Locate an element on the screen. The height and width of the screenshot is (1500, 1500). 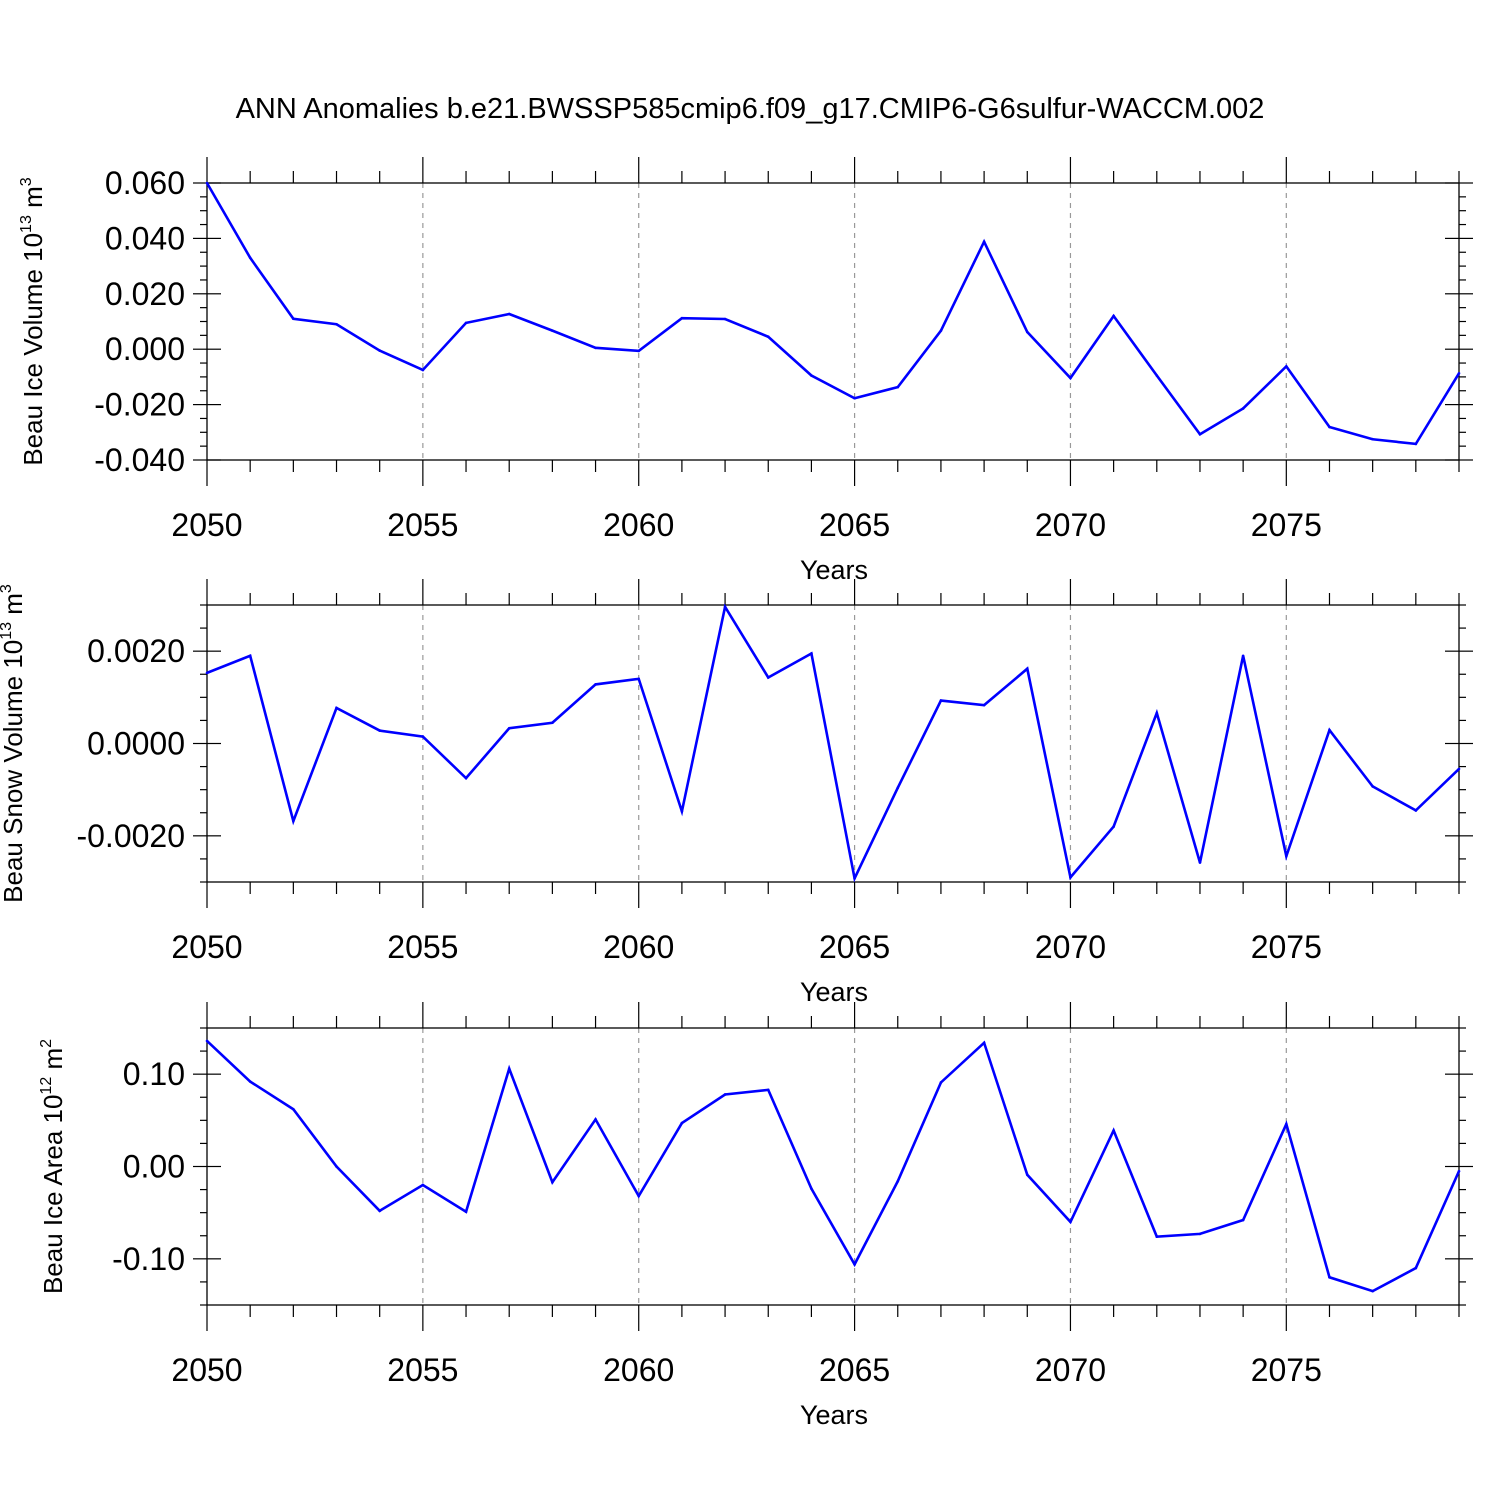
y-axis-label: Beau Snow Volume 1013 m3 is located at coordinates (14, 743).